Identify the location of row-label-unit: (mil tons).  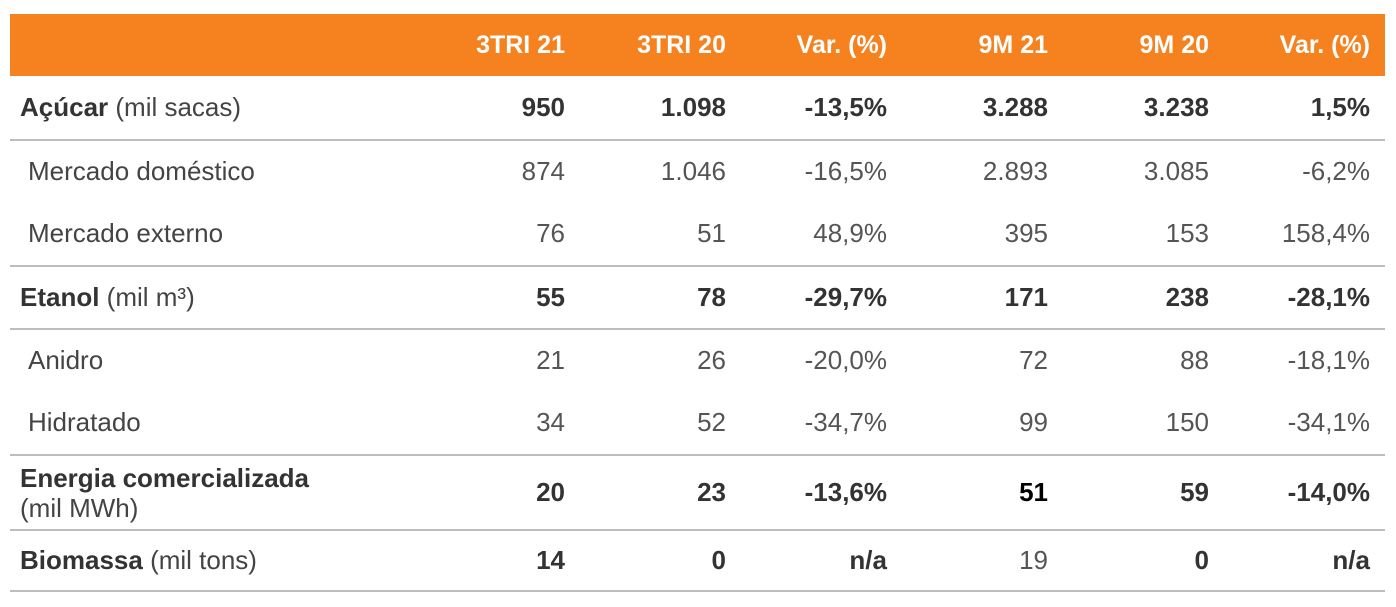
(199, 560).